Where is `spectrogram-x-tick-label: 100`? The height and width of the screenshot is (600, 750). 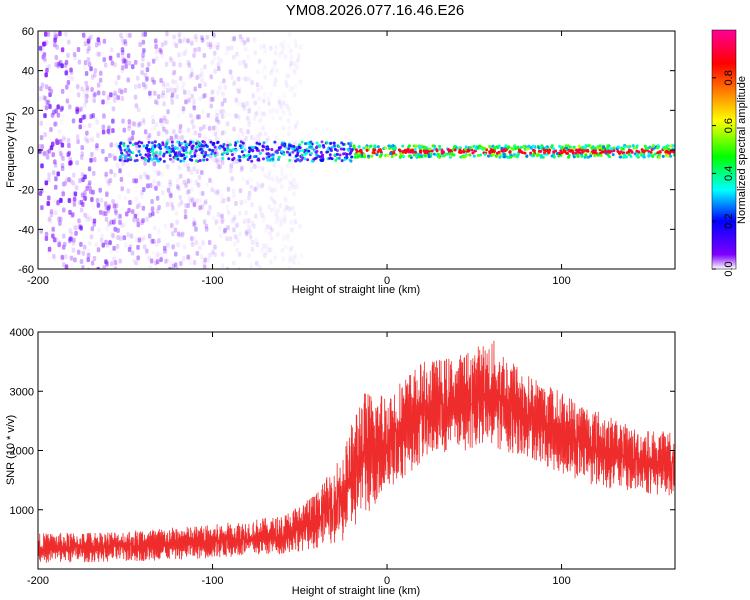 spectrogram-x-tick-label: 100 is located at coordinates (561, 281).